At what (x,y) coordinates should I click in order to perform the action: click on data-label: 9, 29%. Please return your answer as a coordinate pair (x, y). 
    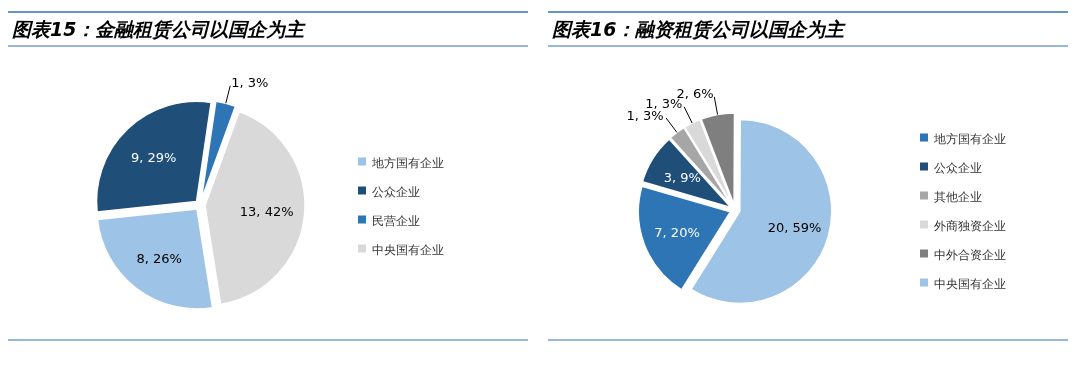
    Looking at the image, I should click on (153, 157).